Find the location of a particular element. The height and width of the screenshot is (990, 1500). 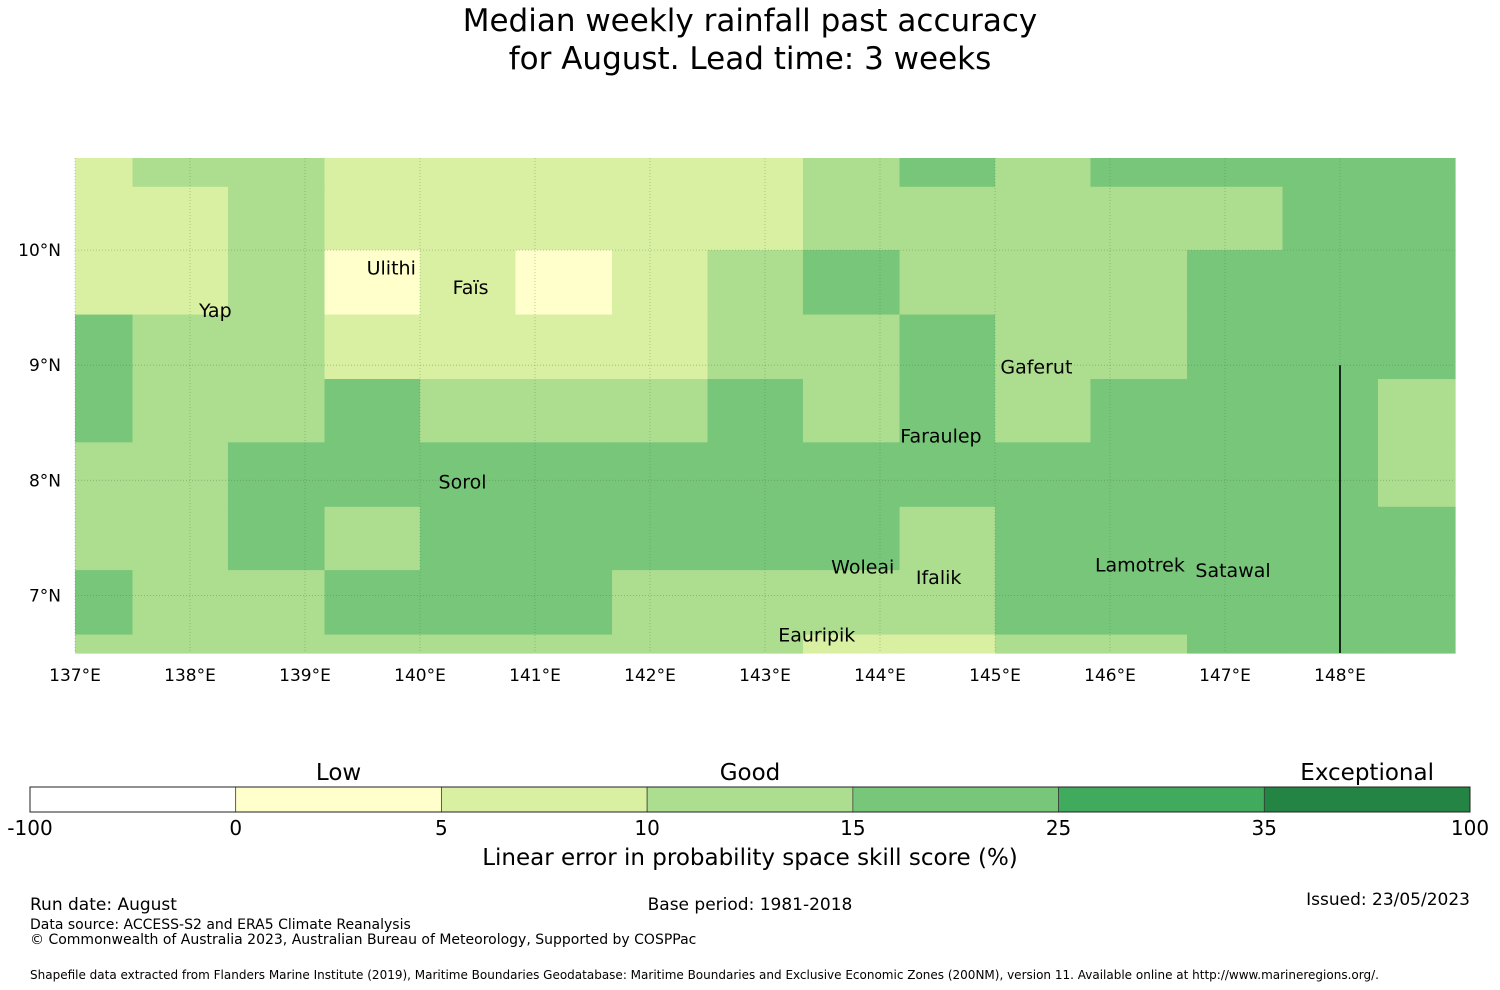

title-line-1: Median weekly rainfall past accuracy is located at coordinates (750, 21).